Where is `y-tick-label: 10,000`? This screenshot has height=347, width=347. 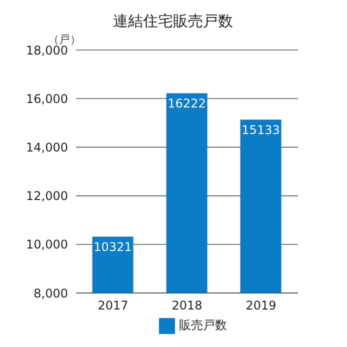
y-tick-label: 10,000 is located at coordinates (47, 245).